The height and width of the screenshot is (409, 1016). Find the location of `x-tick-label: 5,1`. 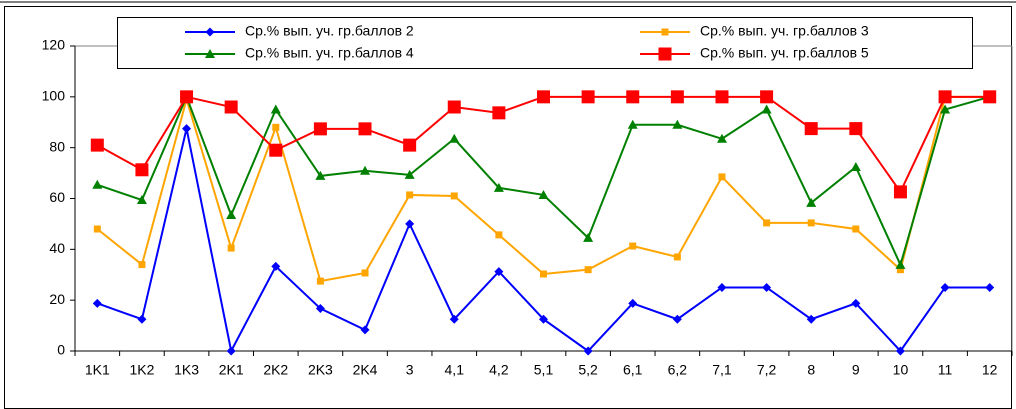

x-tick-label: 5,1 is located at coordinates (544, 370).